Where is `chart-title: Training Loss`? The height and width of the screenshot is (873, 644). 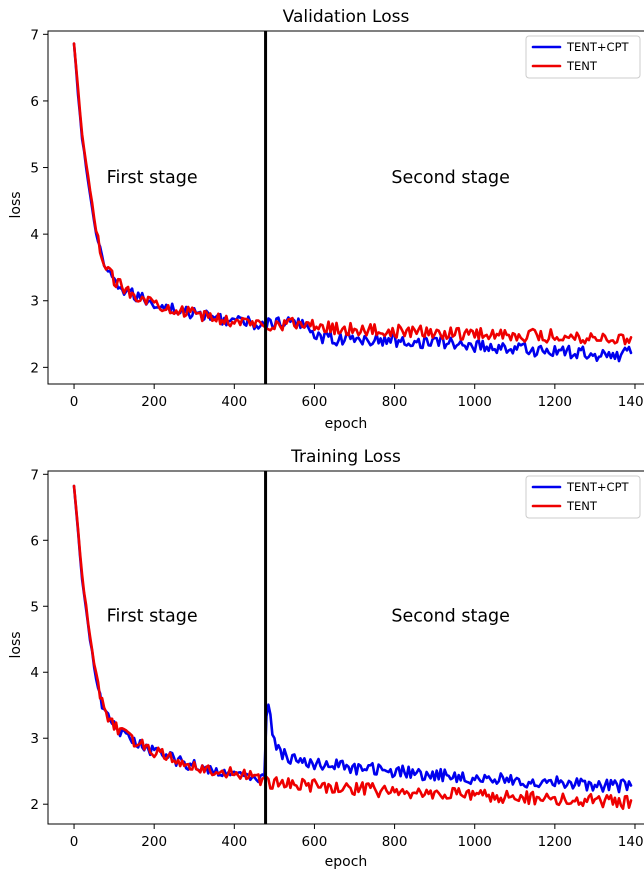 chart-title: Training Loss is located at coordinates (345, 457).